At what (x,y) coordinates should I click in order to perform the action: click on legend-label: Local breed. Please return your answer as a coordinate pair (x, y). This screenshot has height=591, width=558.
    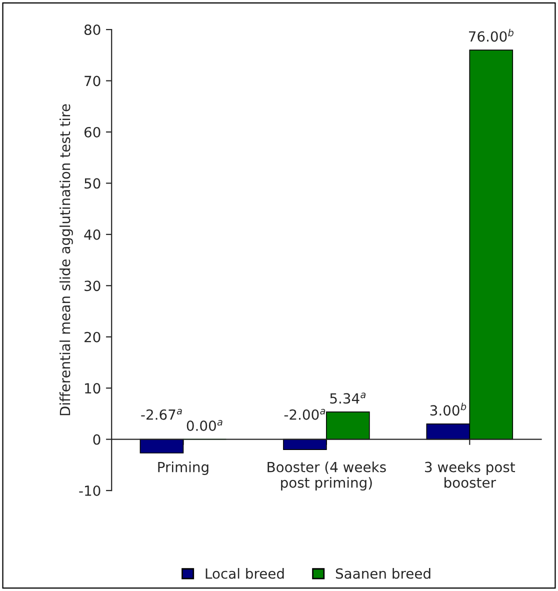
    Looking at the image, I should click on (245, 573).